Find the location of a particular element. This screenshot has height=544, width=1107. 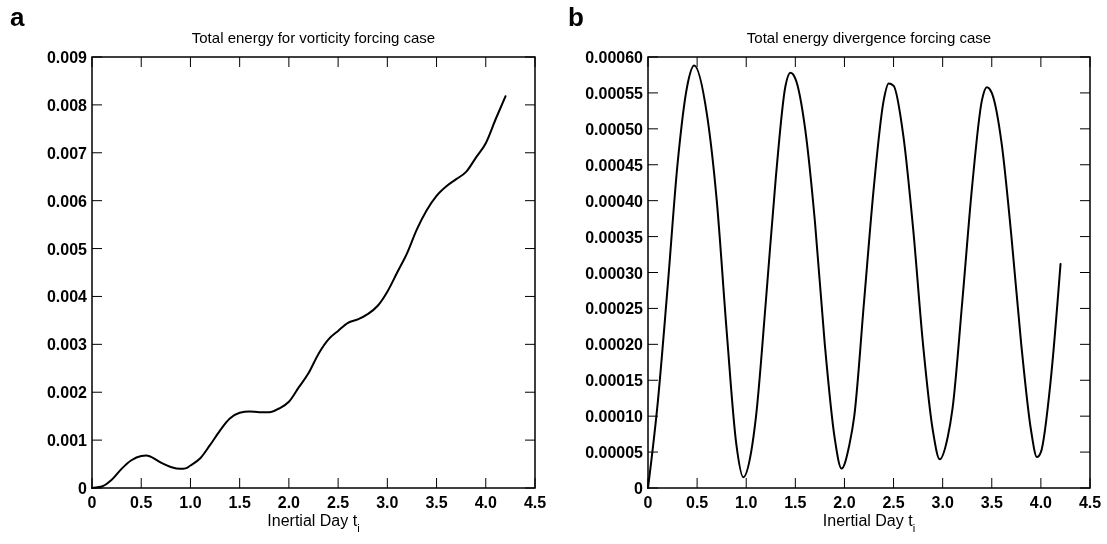

y-tick-label: 0.003 is located at coordinates (67, 345).